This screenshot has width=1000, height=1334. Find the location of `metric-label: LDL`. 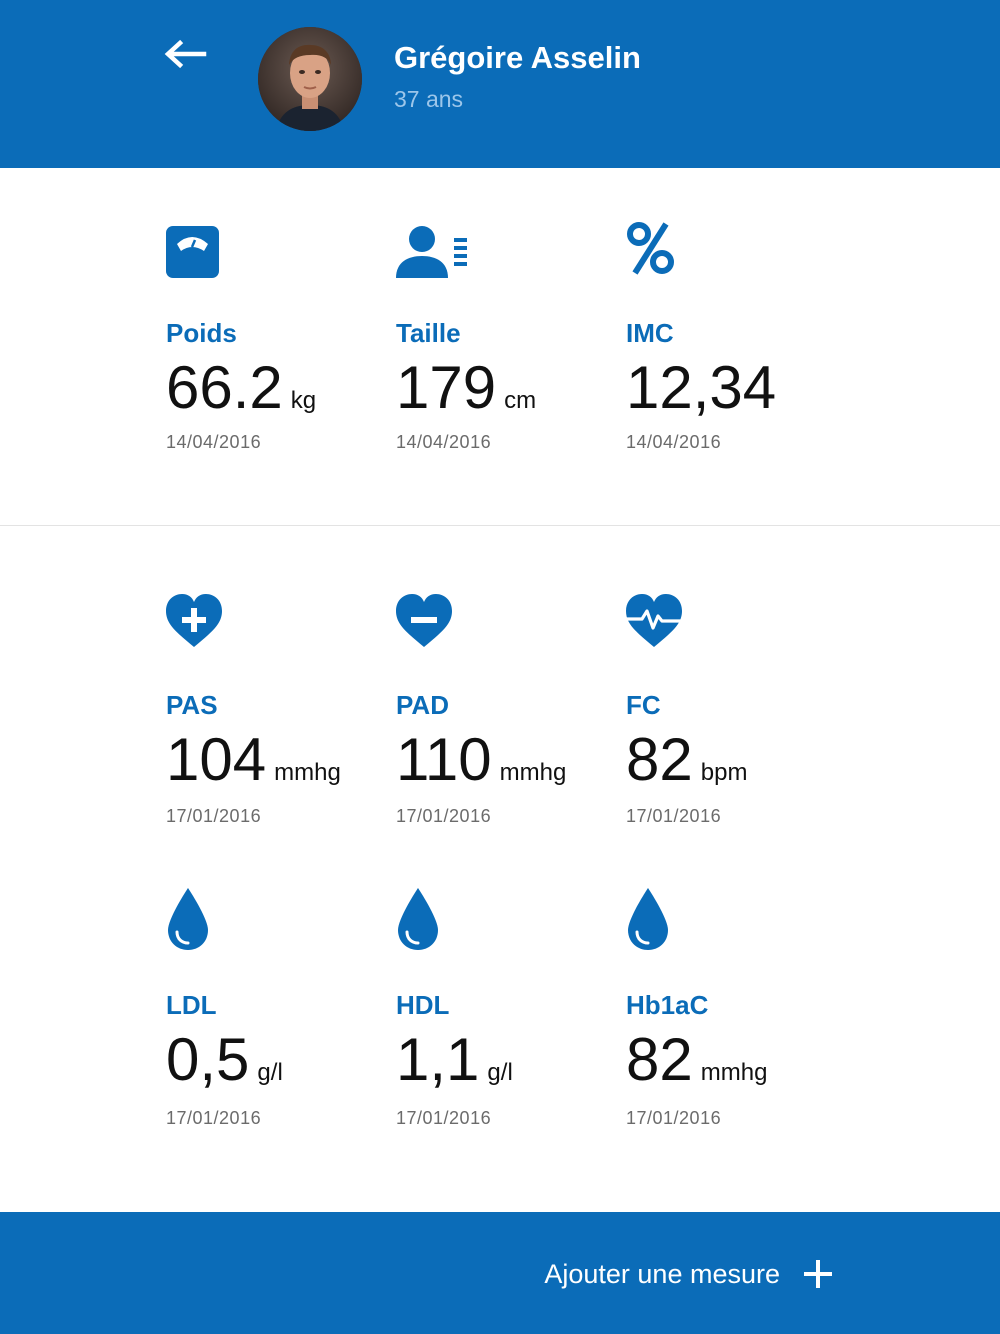

metric-label: LDL is located at coordinates (191, 1005).